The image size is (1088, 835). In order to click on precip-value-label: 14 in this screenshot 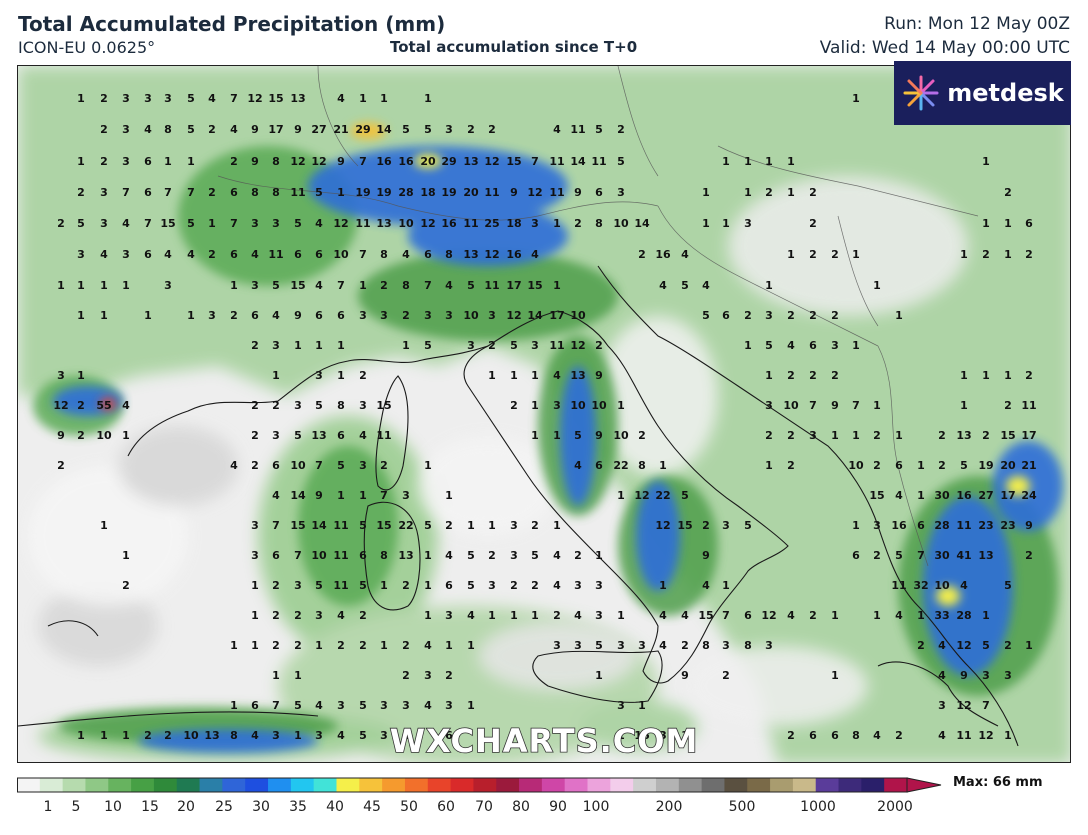, I will do `click(298, 495)`.